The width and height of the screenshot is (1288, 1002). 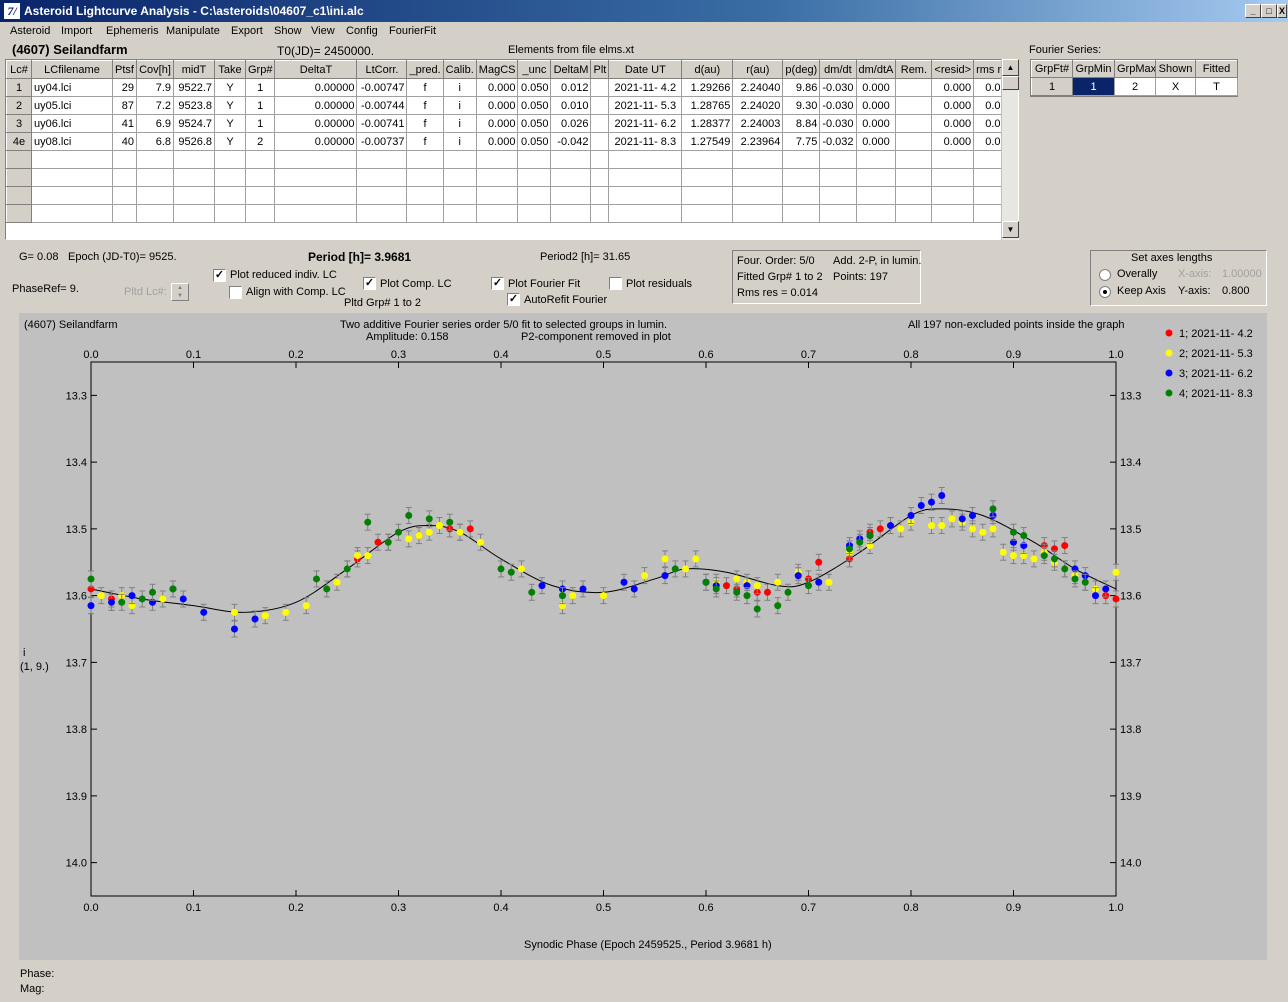 I want to click on table-cell: i, so click(x=459, y=141).